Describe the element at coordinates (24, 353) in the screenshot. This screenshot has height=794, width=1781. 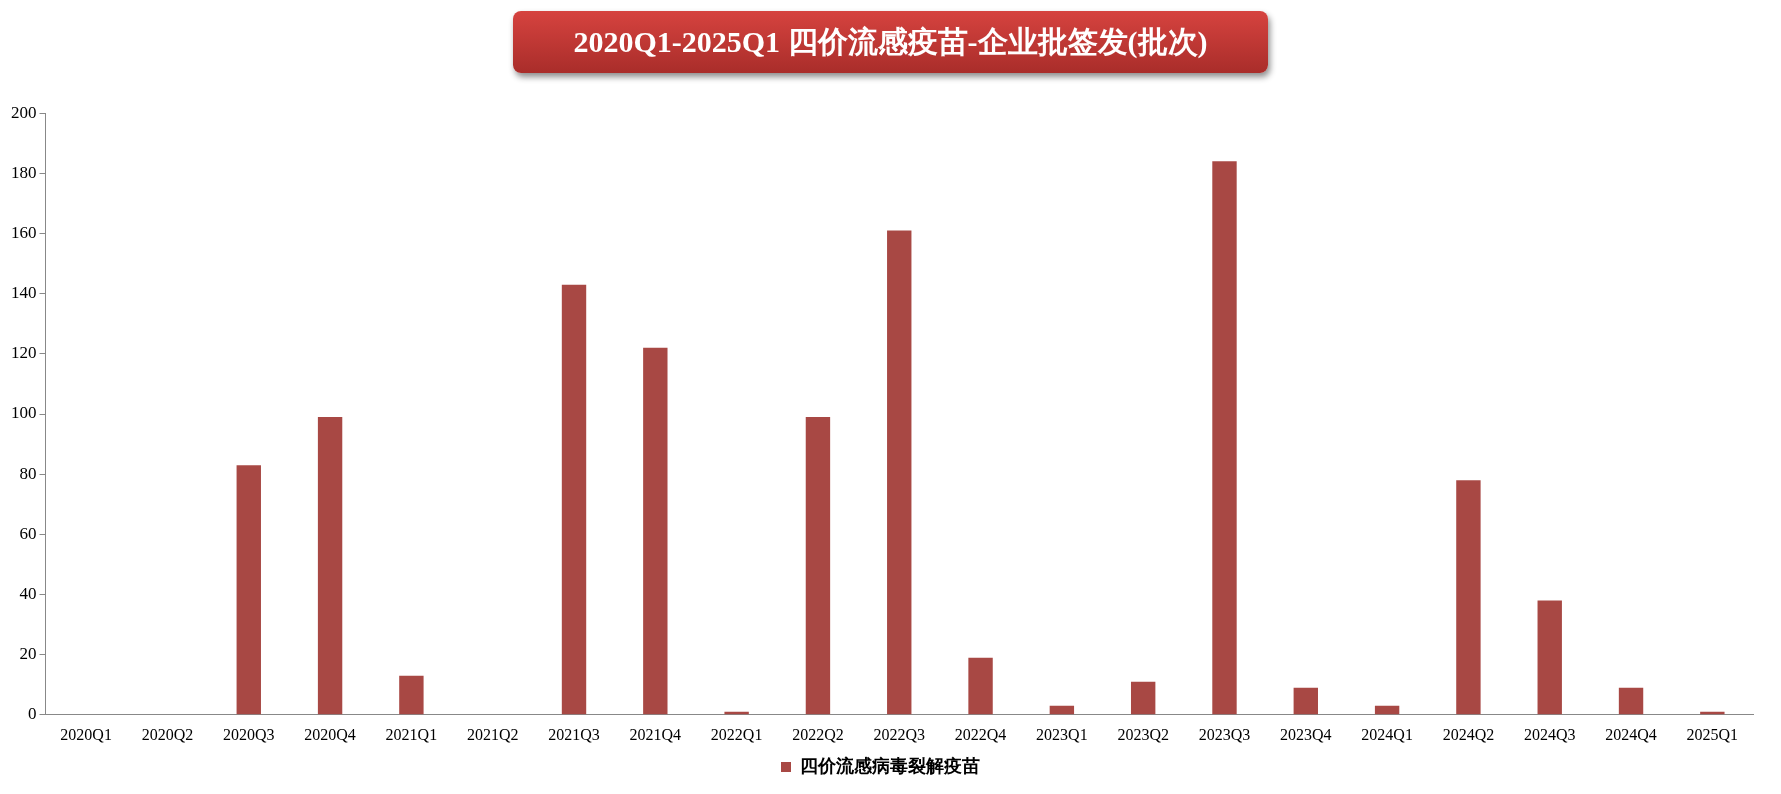
I see `y-tick-label: 120` at that location.